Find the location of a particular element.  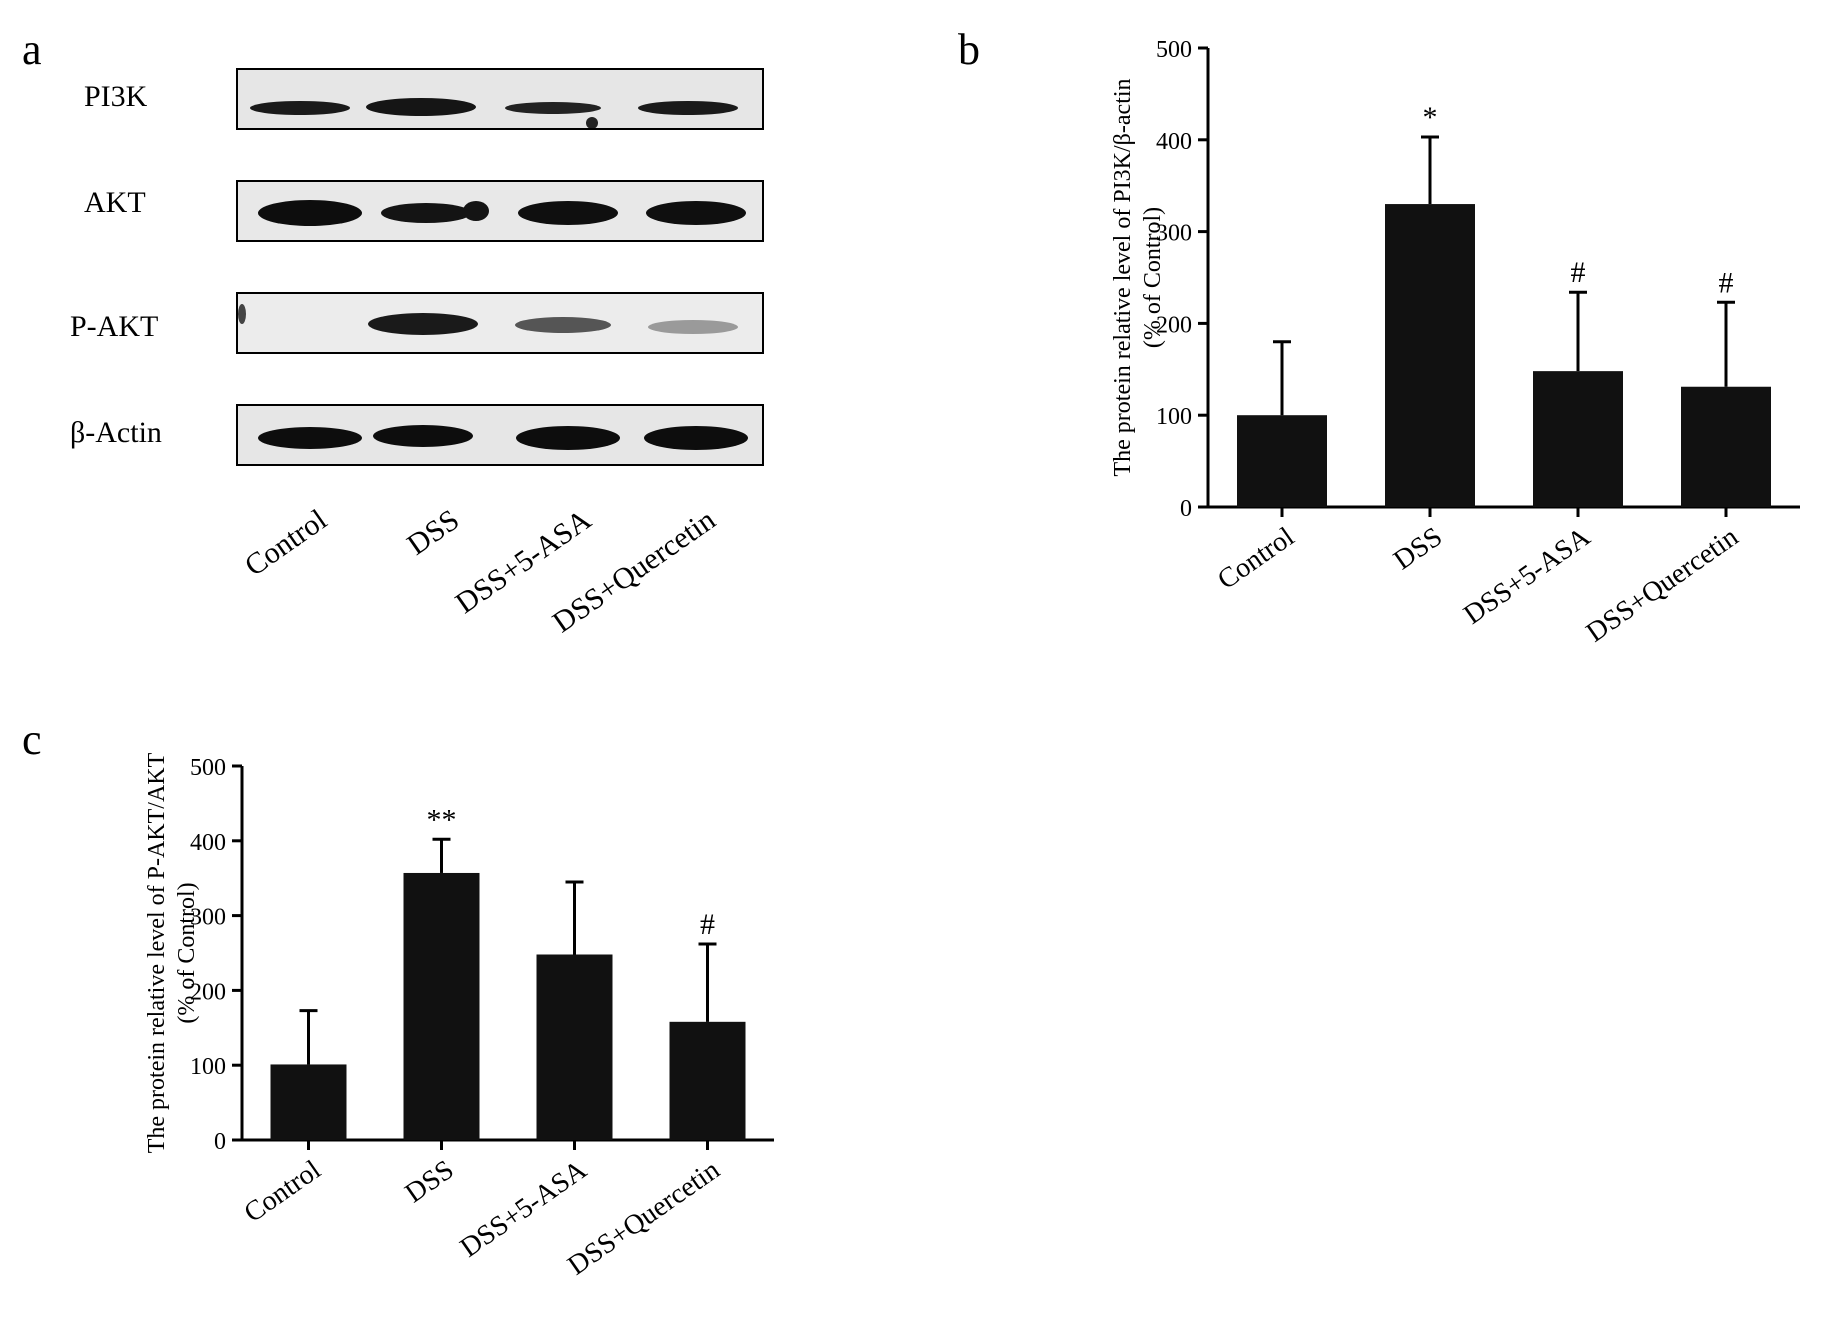

blot-row-label-akt: AKT is located at coordinates (115, 202).